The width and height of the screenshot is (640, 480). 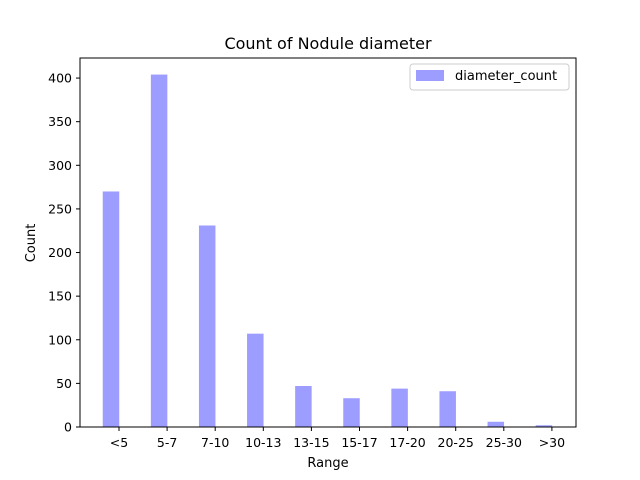 What do you see at coordinates (544, 426) in the screenshot?
I see `bar->30` at bounding box center [544, 426].